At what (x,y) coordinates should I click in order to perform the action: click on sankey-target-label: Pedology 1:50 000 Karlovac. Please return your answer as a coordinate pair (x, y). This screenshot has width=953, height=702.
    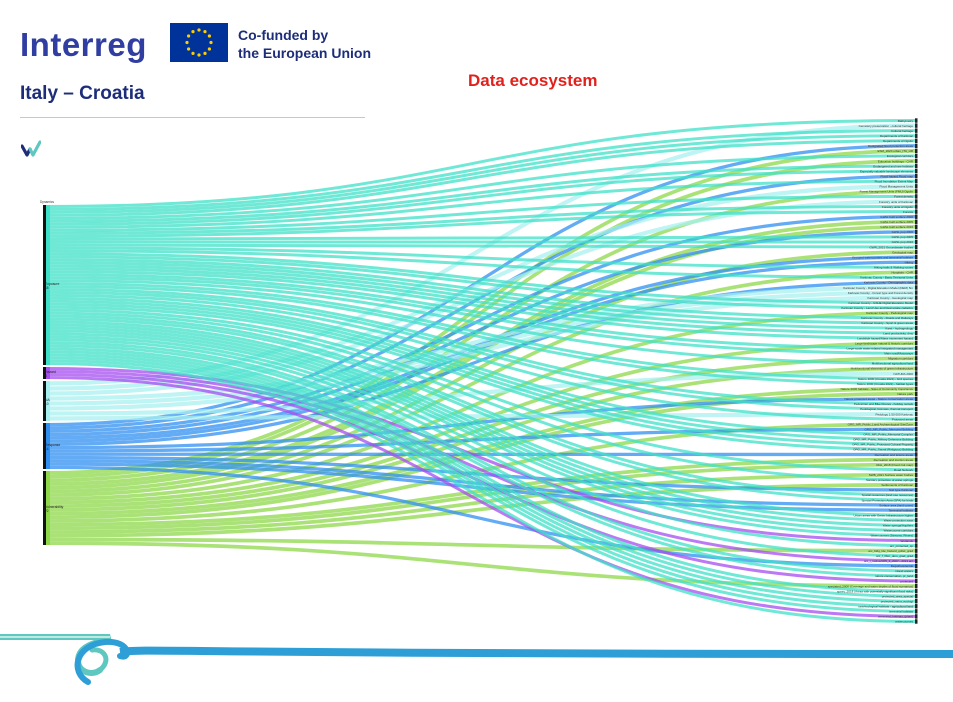
    Looking at the image, I should click on (894, 414).